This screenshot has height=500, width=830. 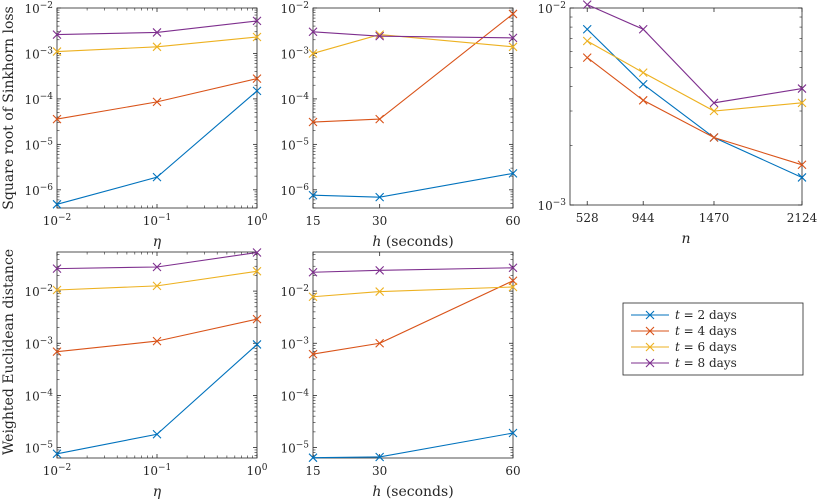 I want to click on y-tick-label: 10⁻⁶, so click(x=294, y=190).